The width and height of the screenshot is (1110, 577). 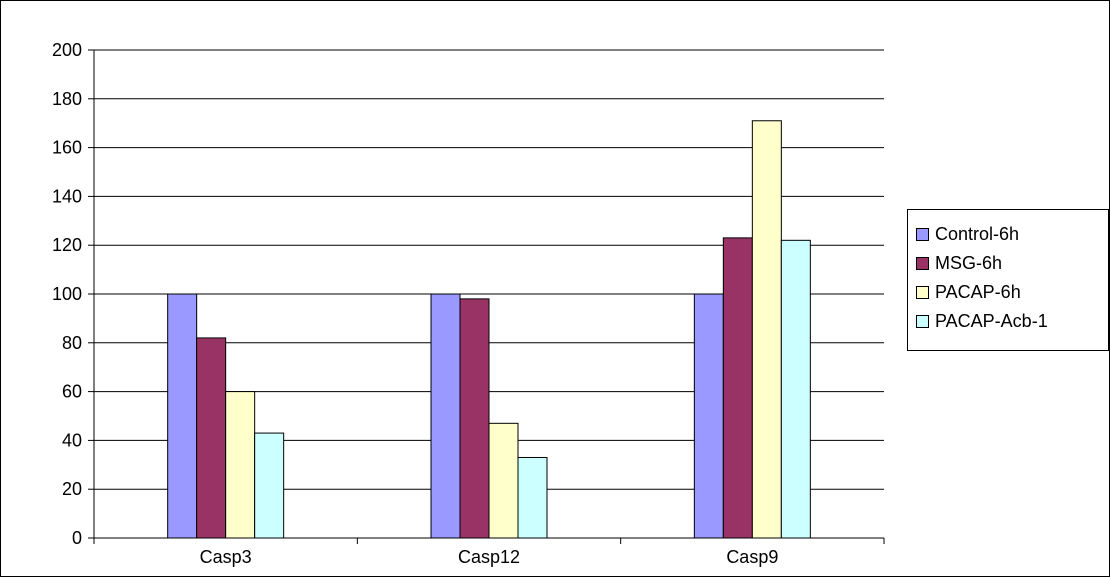 I want to click on legend-item: PACAP-Acb-1, so click(x=982, y=321).